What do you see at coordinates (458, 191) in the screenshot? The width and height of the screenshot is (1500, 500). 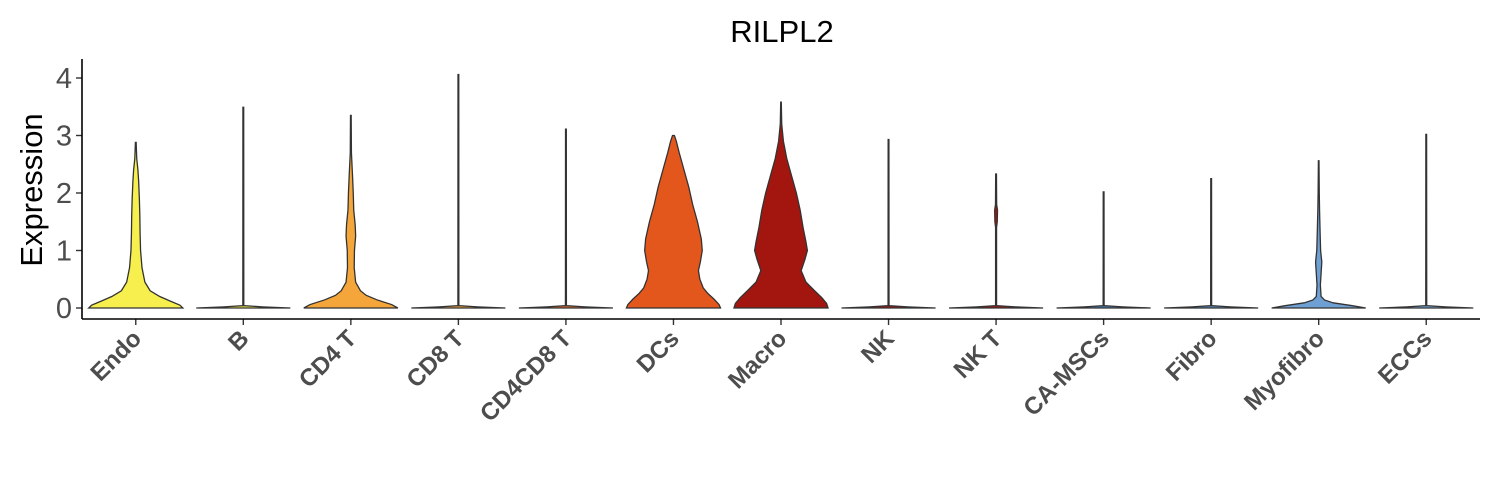 I see `violin-cd8-t` at bounding box center [458, 191].